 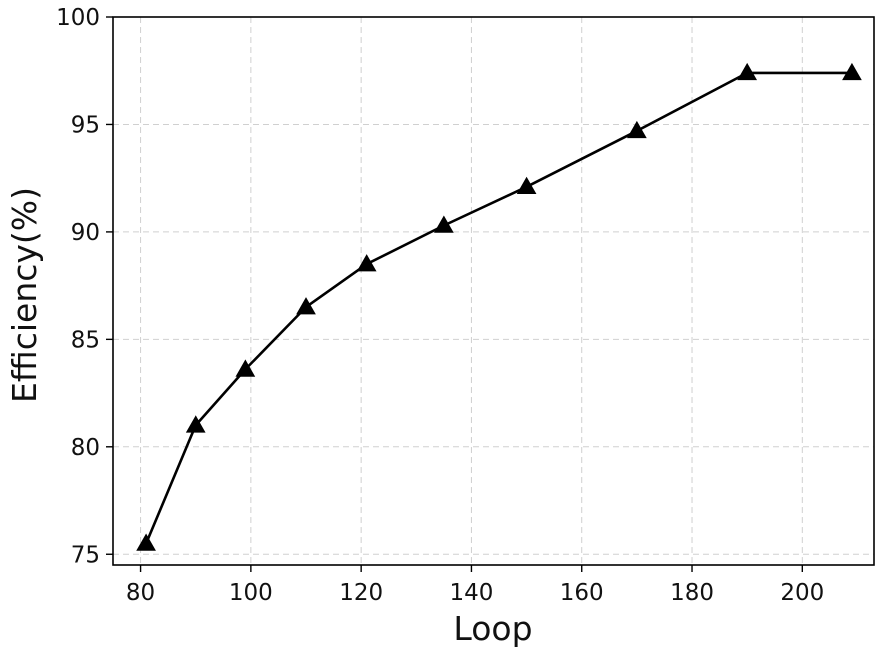 I want to click on y-tick-label: 75, so click(x=85, y=555).